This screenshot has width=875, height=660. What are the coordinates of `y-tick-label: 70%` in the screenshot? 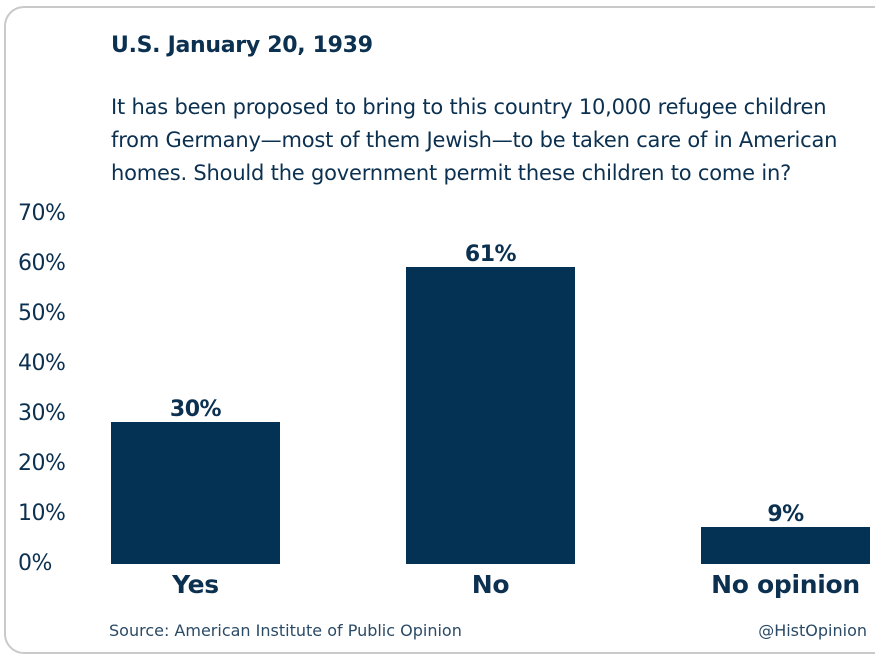 It's located at (41, 213).